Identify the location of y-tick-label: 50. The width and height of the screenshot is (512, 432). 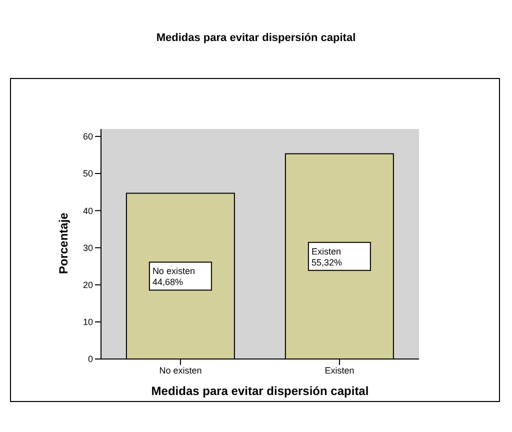
(87, 173).